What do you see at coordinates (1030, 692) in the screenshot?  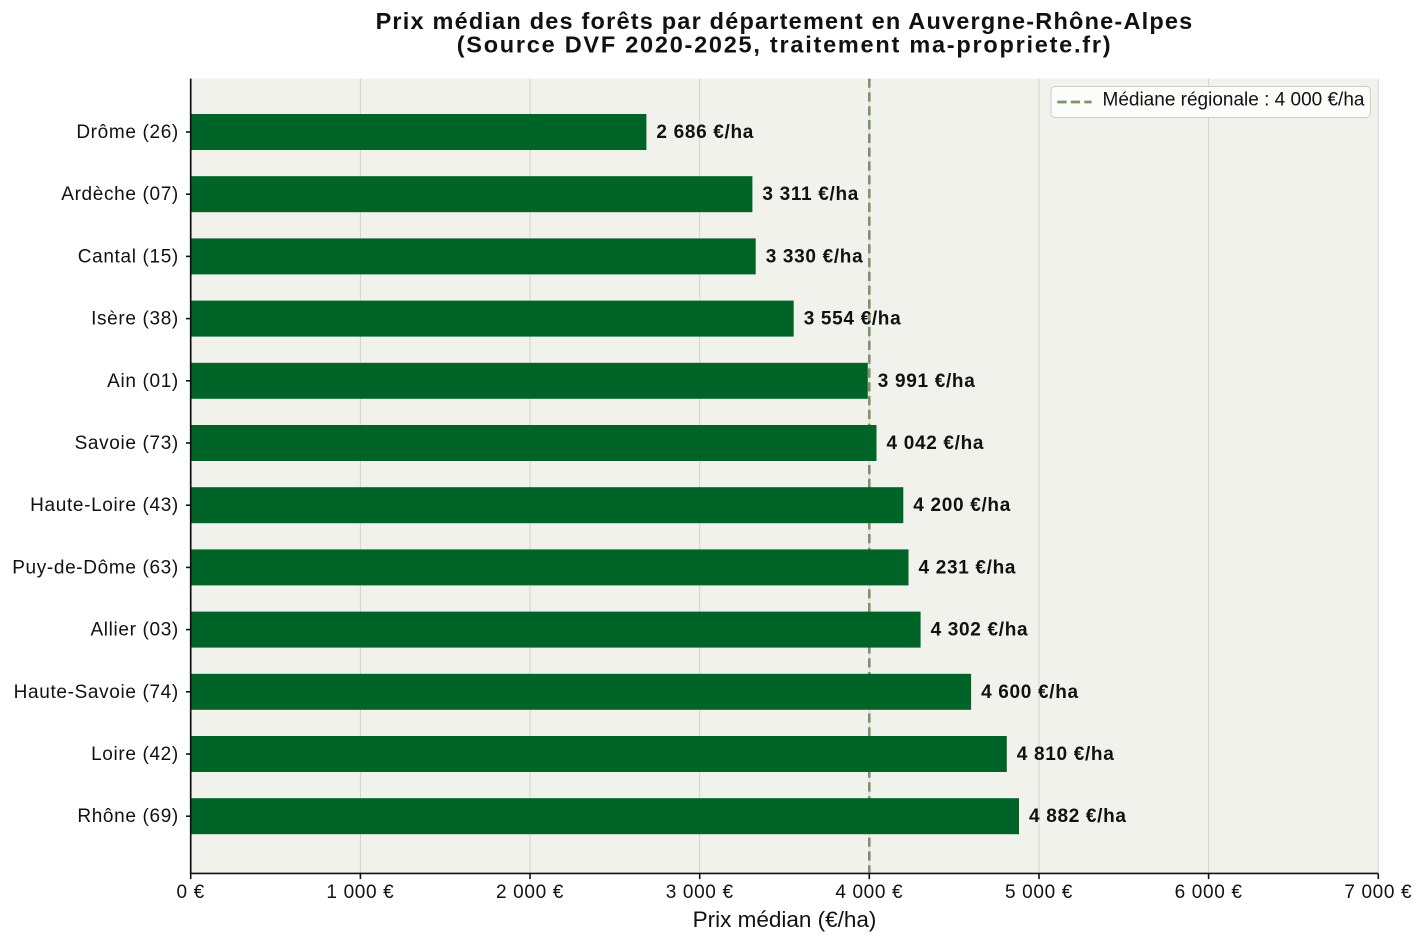 I see `svg-text: 4 600 €/ha` at bounding box center [1030, 692].